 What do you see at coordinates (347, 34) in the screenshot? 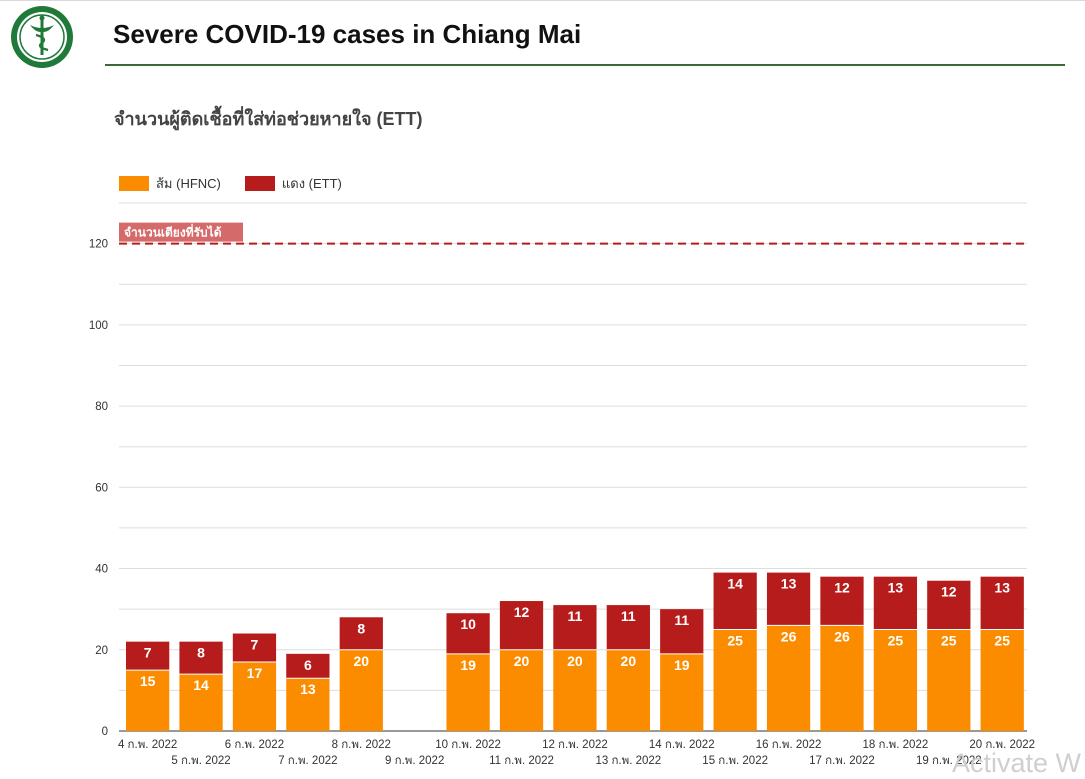
I see `page-title: Severe COVID-19 cases in Chiang Mai` at bounding box center [347, 34].